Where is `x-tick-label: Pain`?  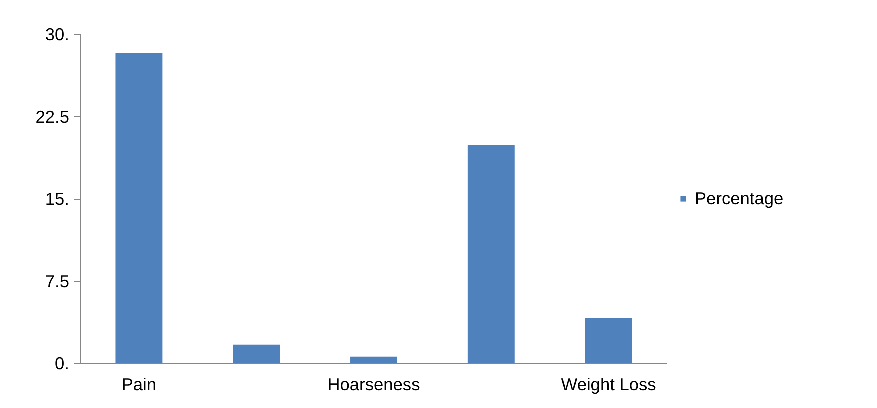 x-tick-label: Pain is located at coordinates (139, 384).